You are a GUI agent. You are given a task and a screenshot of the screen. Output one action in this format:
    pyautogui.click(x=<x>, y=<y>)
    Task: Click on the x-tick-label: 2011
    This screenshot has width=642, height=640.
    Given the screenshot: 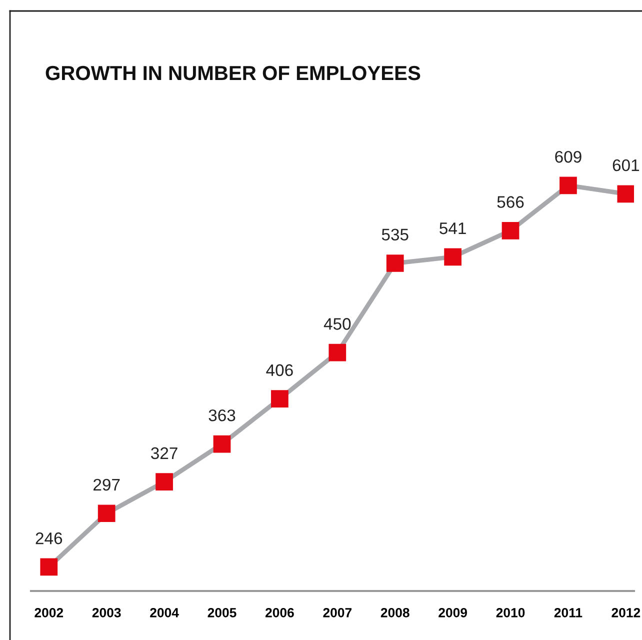 What is the action you would take?
    pyautogui.click(x=568, y=613)
    